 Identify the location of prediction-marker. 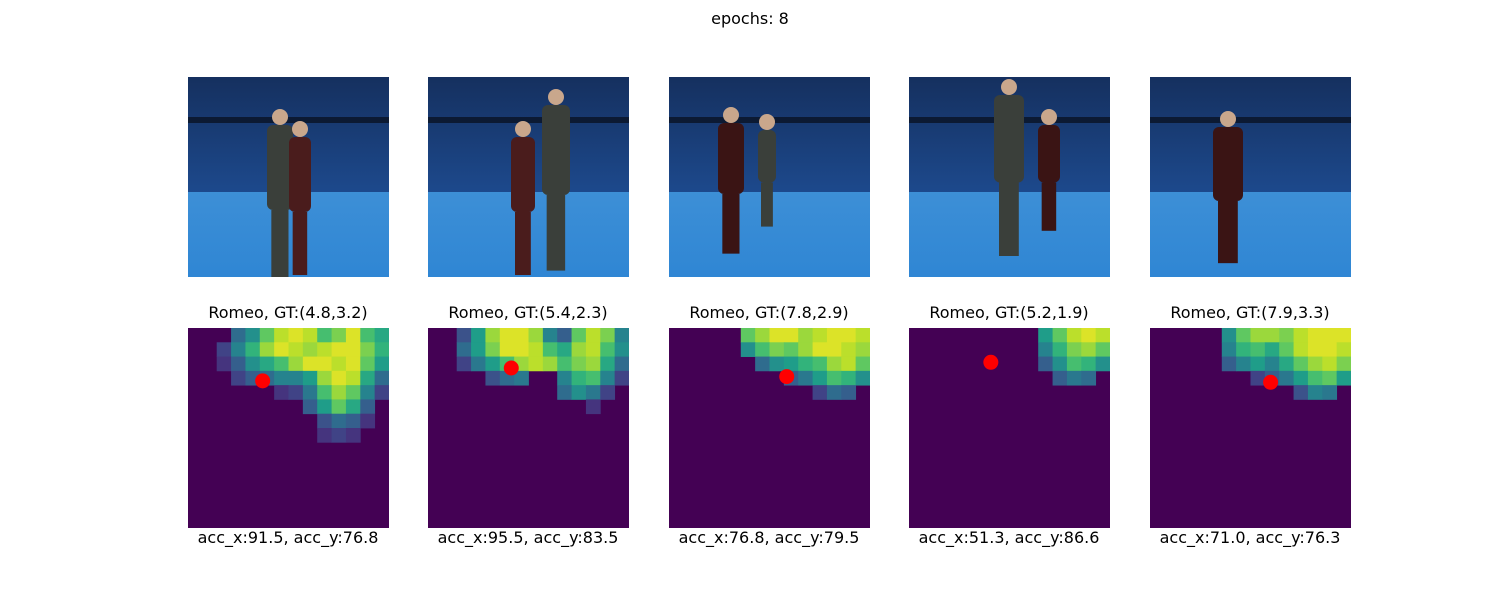
(1271, 382).